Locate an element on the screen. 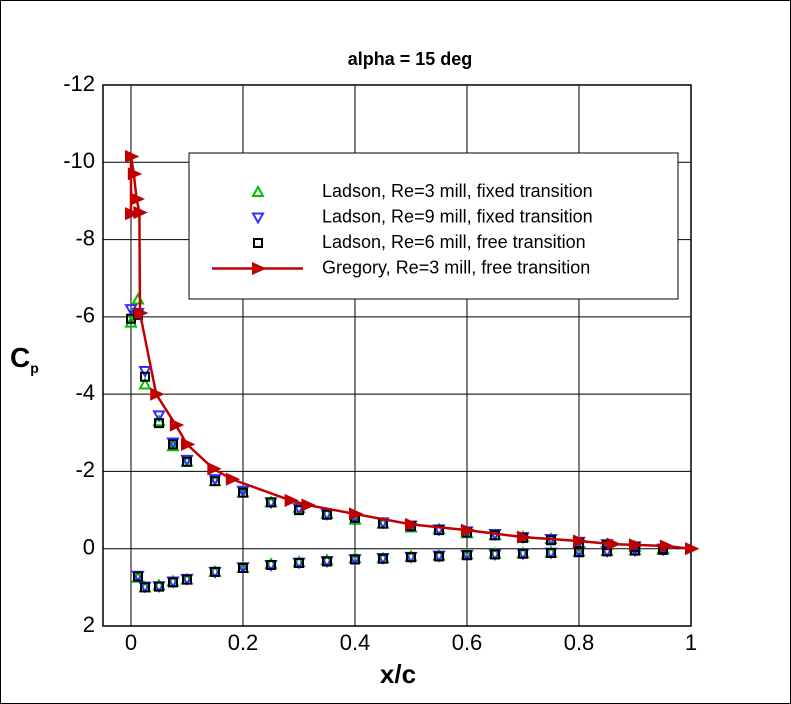 This screenshot has width=791, height=704. x-tick-label: 1 is located at coordinates (691, 642).